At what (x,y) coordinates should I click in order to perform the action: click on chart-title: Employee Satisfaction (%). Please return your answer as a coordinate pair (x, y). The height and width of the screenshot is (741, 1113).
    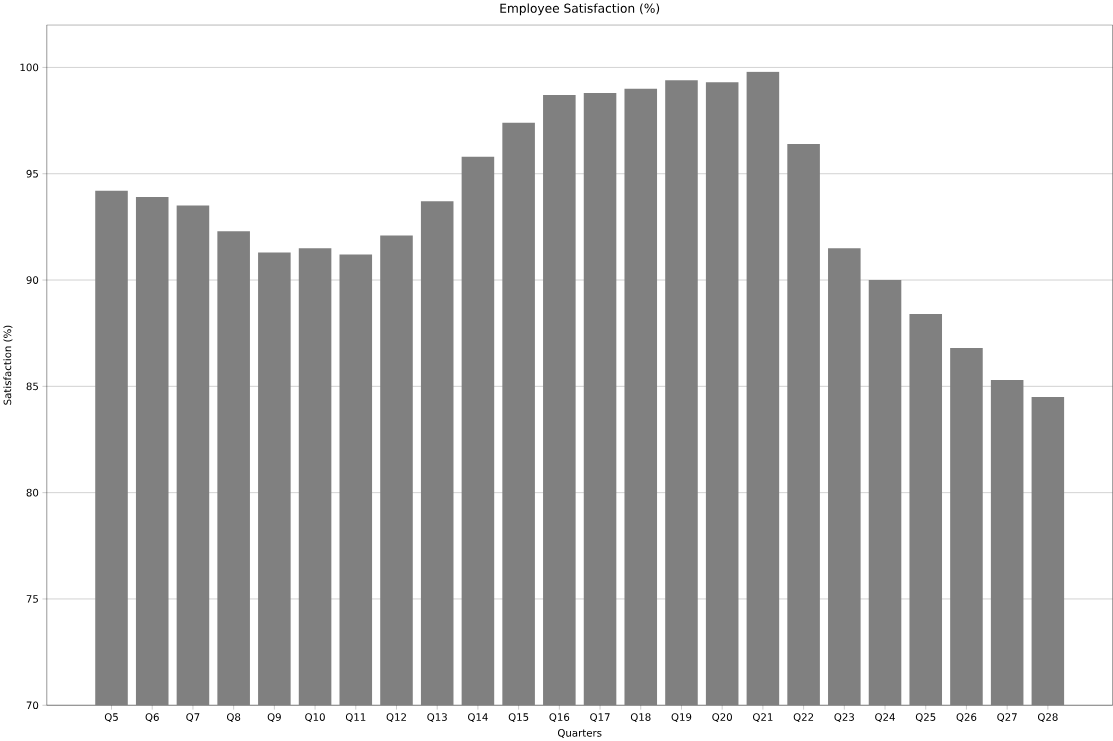
    Looking at the image, I should click on (580, 9).